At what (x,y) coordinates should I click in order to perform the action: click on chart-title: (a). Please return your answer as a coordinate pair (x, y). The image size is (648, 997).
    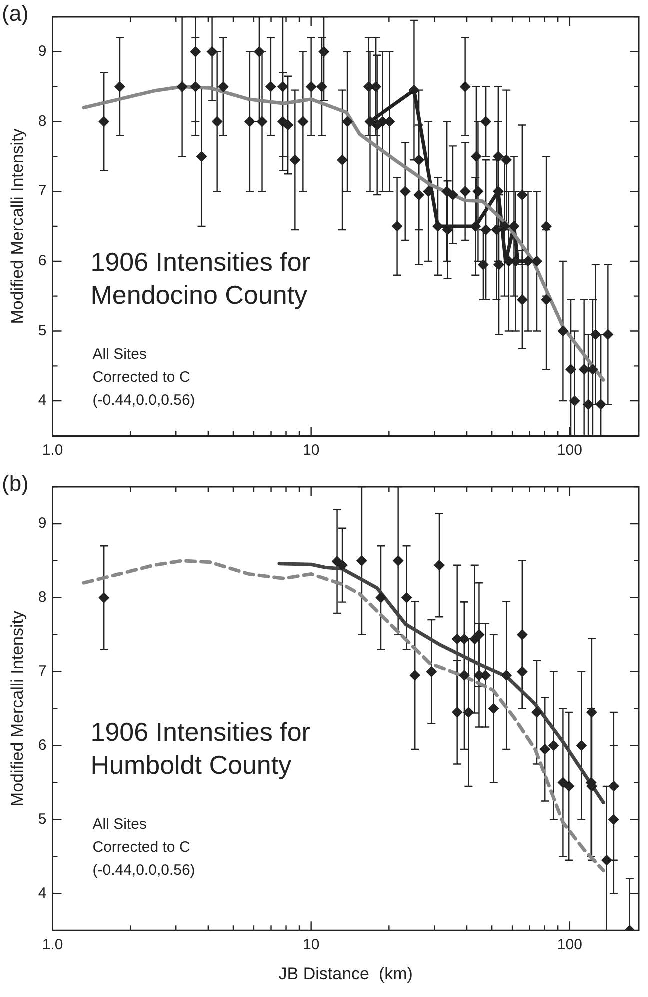
    Looking at the image, I should click on (15, 13).